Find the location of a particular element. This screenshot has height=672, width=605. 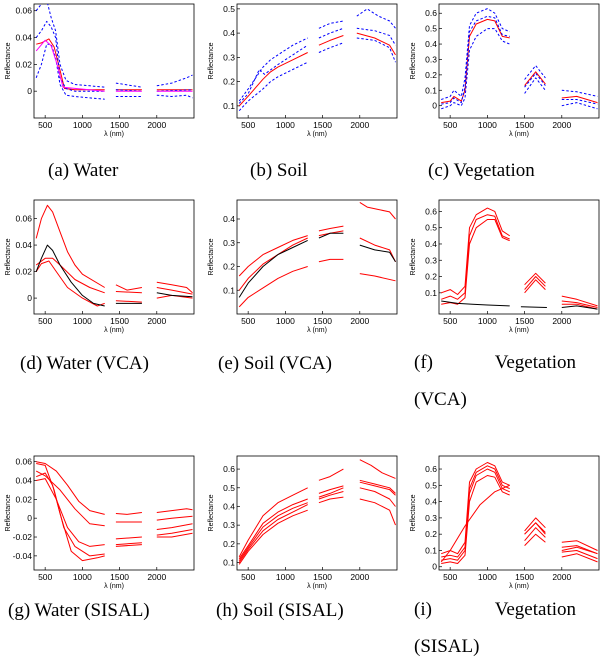

caption-h: (h) Soil (SISAL) is located at coordinates (280, 610).